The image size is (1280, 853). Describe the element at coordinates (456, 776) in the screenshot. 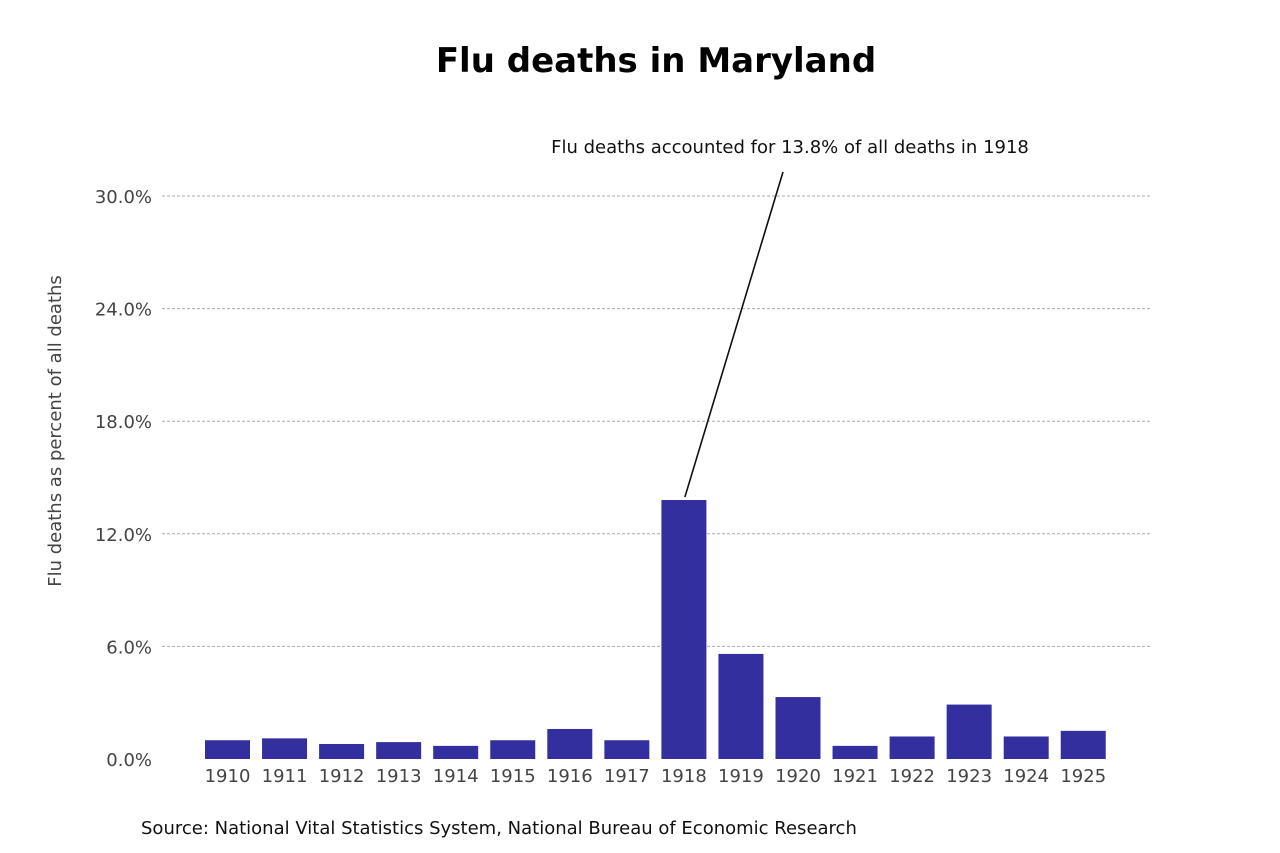

I see `x-tick-label: 1914` at that location.